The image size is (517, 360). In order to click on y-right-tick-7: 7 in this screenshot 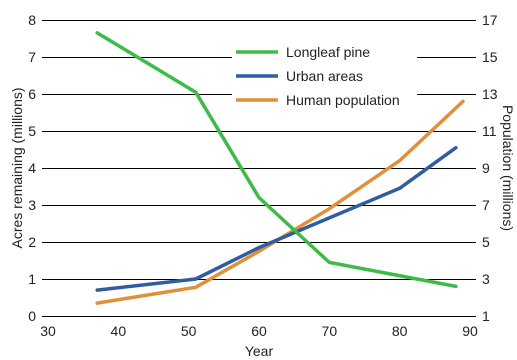, I will do `click(486, 205)`.